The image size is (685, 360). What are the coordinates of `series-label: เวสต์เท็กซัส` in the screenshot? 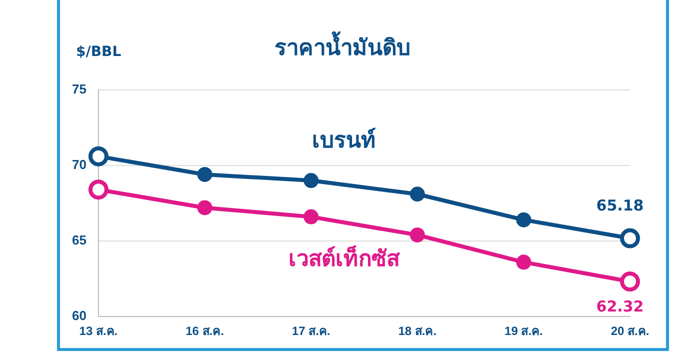 It's located at (344, 257).